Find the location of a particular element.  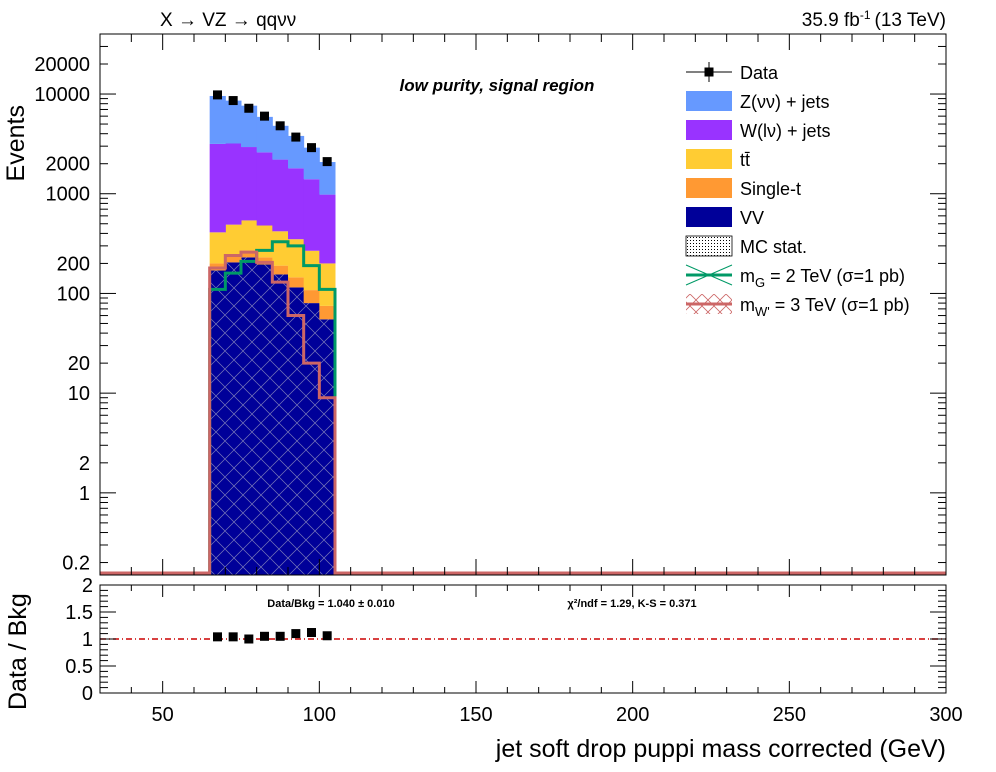

ratio-annotation-right: χ²/ndf = 1.29, K-S = 0.371 is located at coordinates (631, 604).